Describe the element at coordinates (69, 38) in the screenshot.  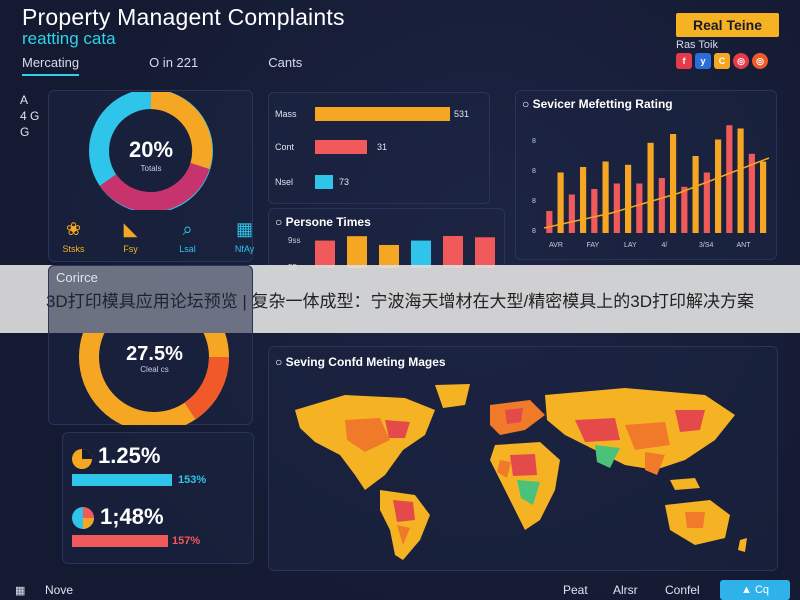
I see `page-subtitle: reatting cata` at that location.